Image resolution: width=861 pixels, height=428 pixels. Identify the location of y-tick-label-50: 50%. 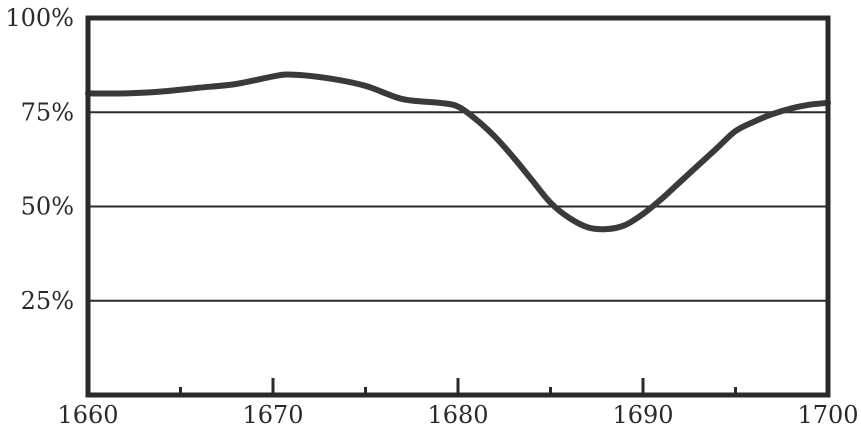
(47, 207).